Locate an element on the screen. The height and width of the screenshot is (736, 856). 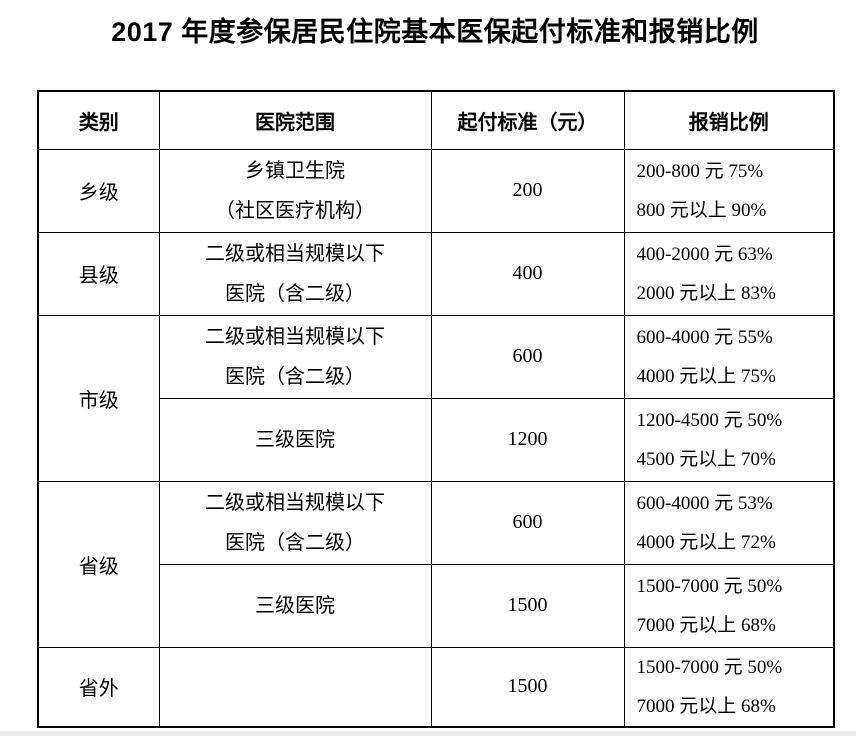
ratio-cell: 1200-4500 元 50% 4500 元以上 70% is located at coordinates (729, 439).